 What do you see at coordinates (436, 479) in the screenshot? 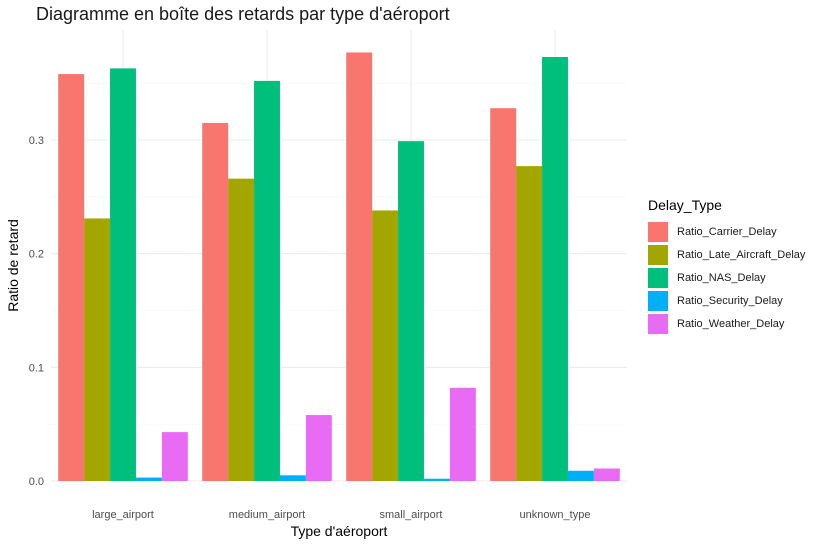
I see `bar-Ratio_Security_Delay-small_airport` at bounding box center [436, 479].